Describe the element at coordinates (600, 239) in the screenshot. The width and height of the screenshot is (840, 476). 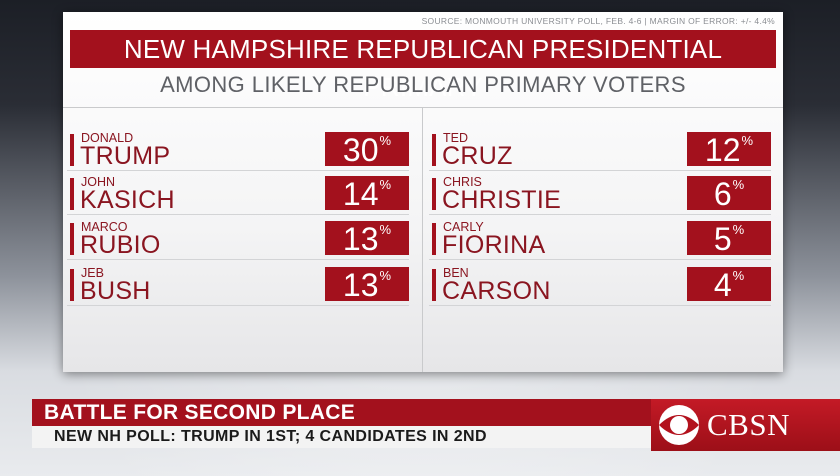
I see `candidate-row-fiorina: CARLY FIORINA 5%` at that location.